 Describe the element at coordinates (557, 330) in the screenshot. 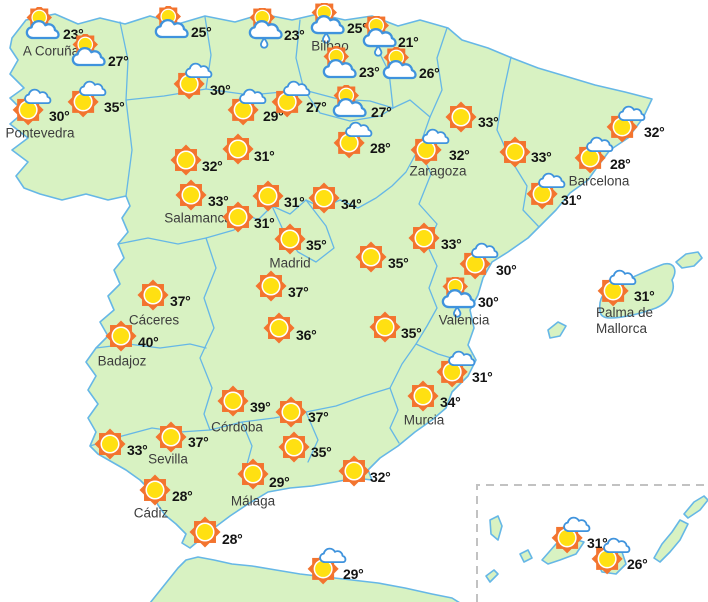

I see `ibiza-island` at that location.